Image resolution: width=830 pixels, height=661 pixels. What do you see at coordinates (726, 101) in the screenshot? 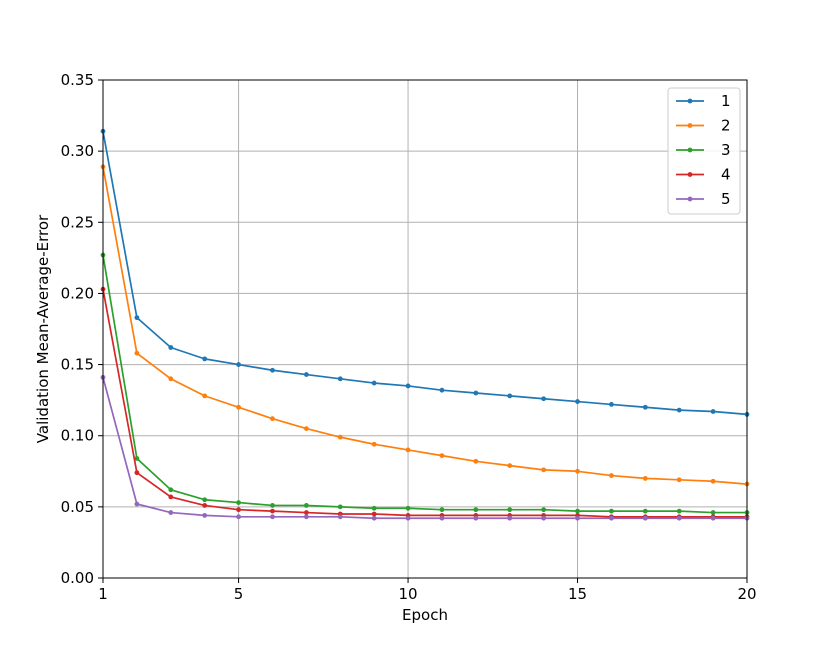
I see `legend-label: 1` at bounding box center [726, 101].